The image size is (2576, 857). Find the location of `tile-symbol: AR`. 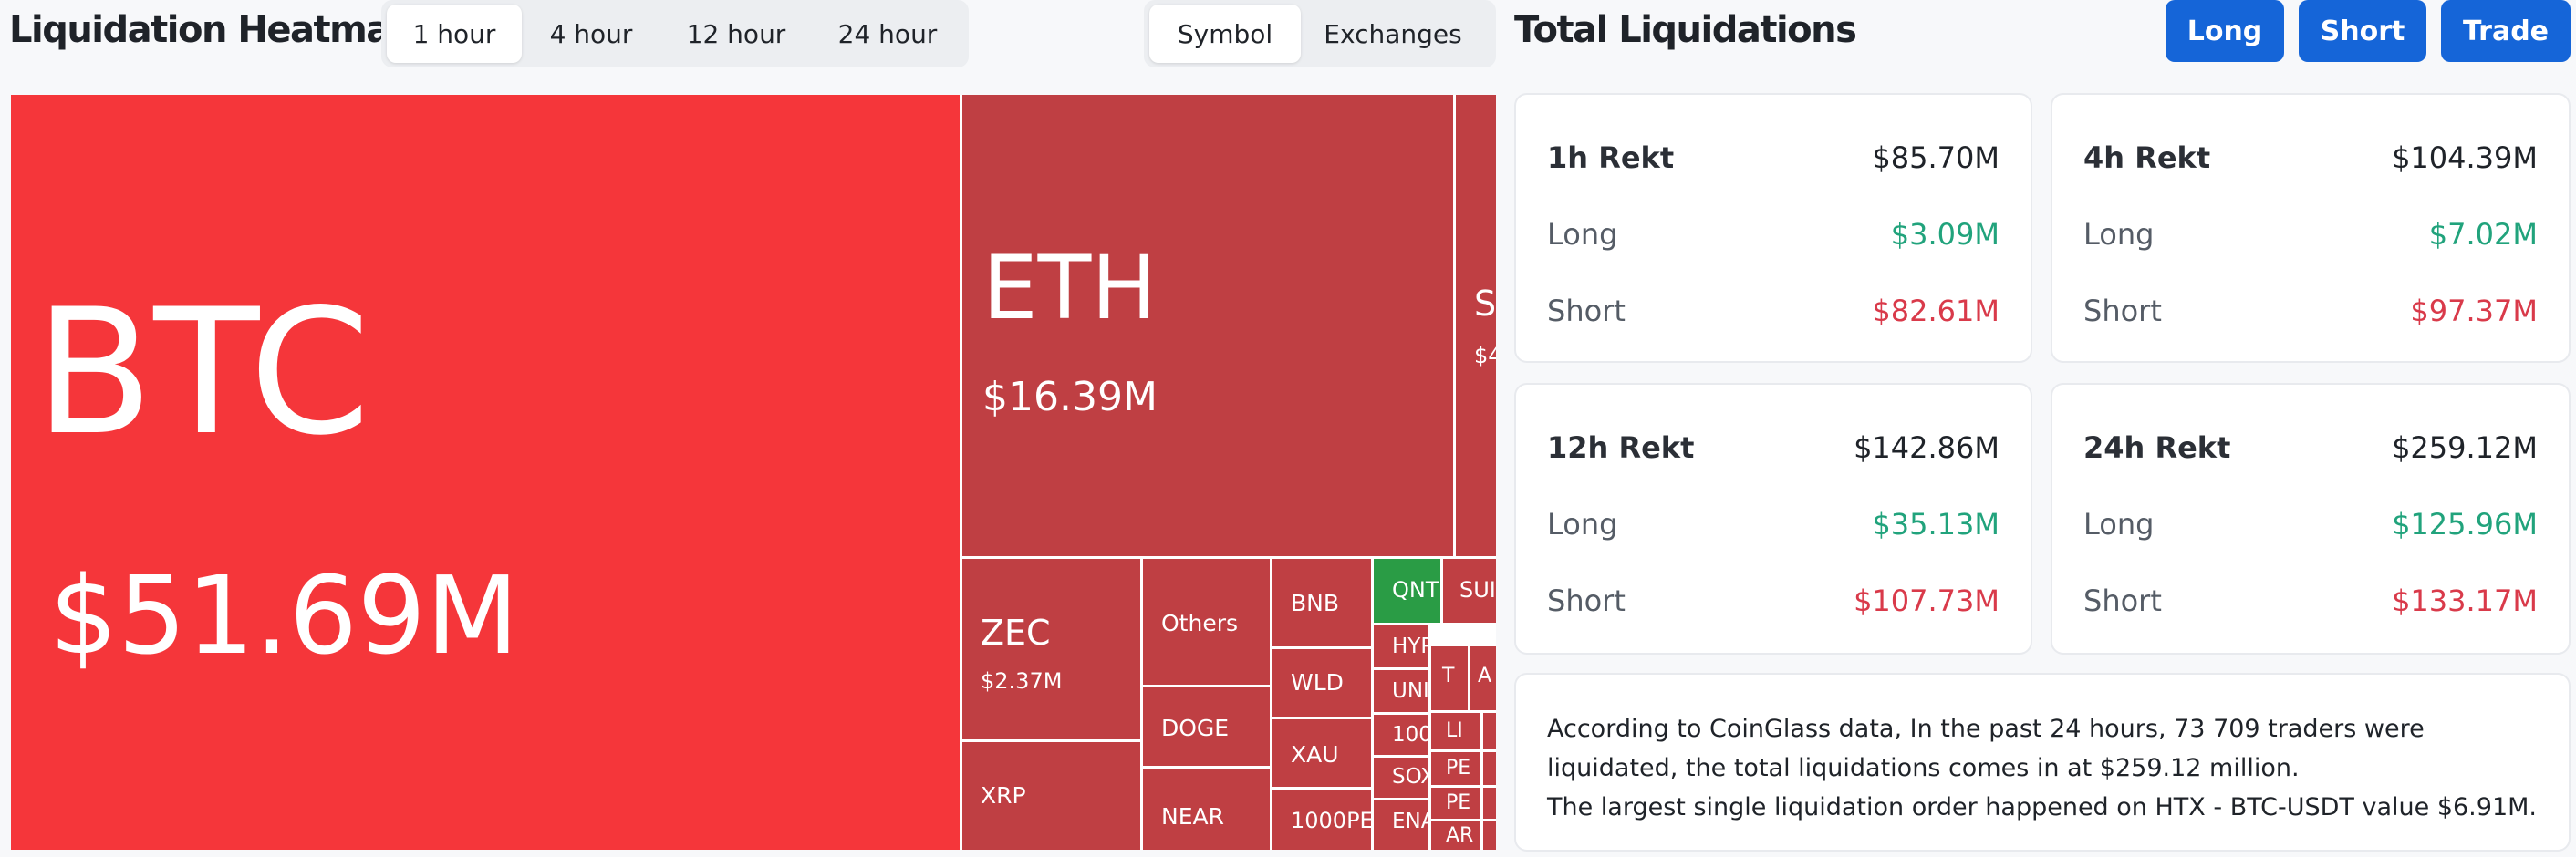

tile-symbol: AR is located at coordinates (1460, 836).